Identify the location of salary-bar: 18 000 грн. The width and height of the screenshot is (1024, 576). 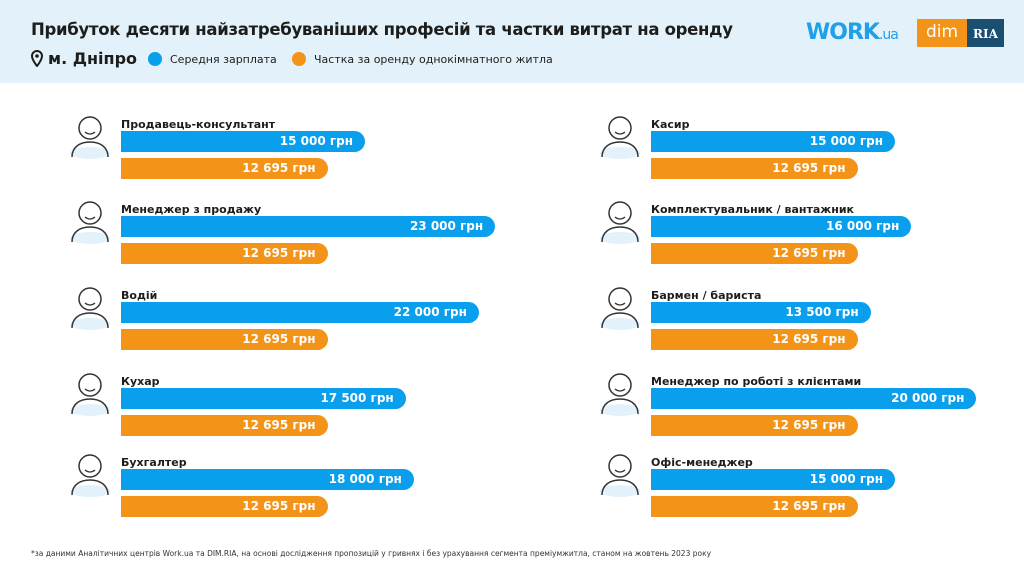
(267, 479).